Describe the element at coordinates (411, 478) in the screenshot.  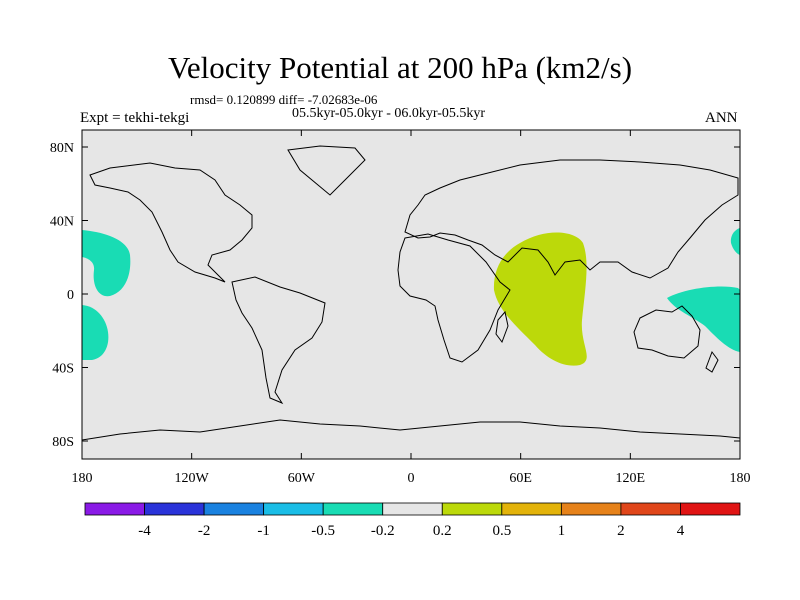
I see `x-tick-label: 0` at that location.